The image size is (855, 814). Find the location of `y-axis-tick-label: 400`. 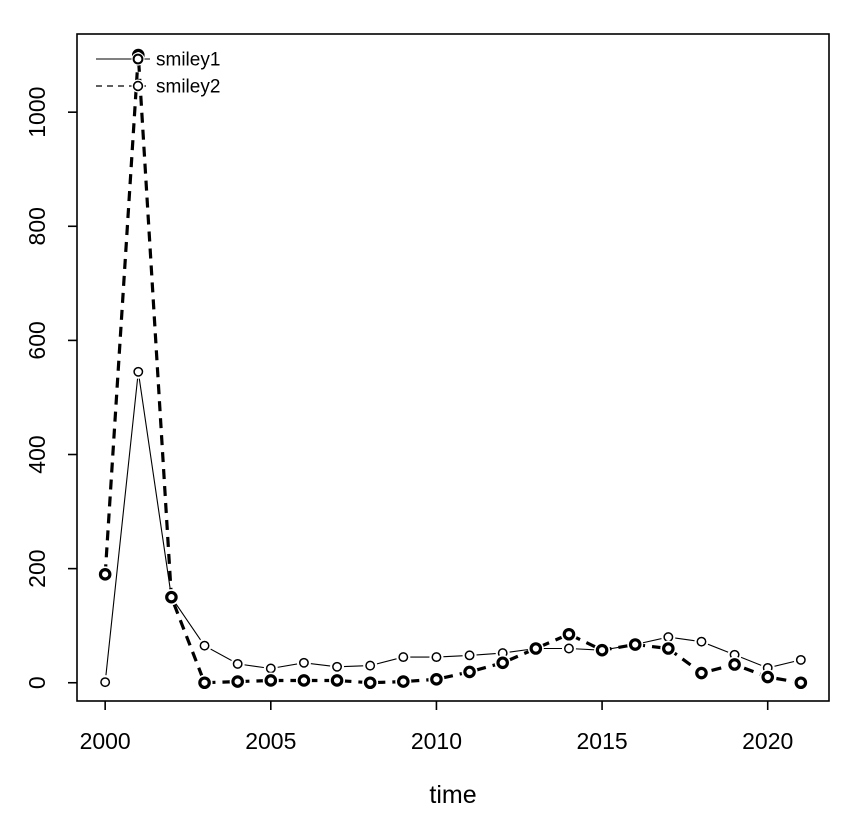

y-axis-tick-label: 400 is located at coordinates (37, 454).